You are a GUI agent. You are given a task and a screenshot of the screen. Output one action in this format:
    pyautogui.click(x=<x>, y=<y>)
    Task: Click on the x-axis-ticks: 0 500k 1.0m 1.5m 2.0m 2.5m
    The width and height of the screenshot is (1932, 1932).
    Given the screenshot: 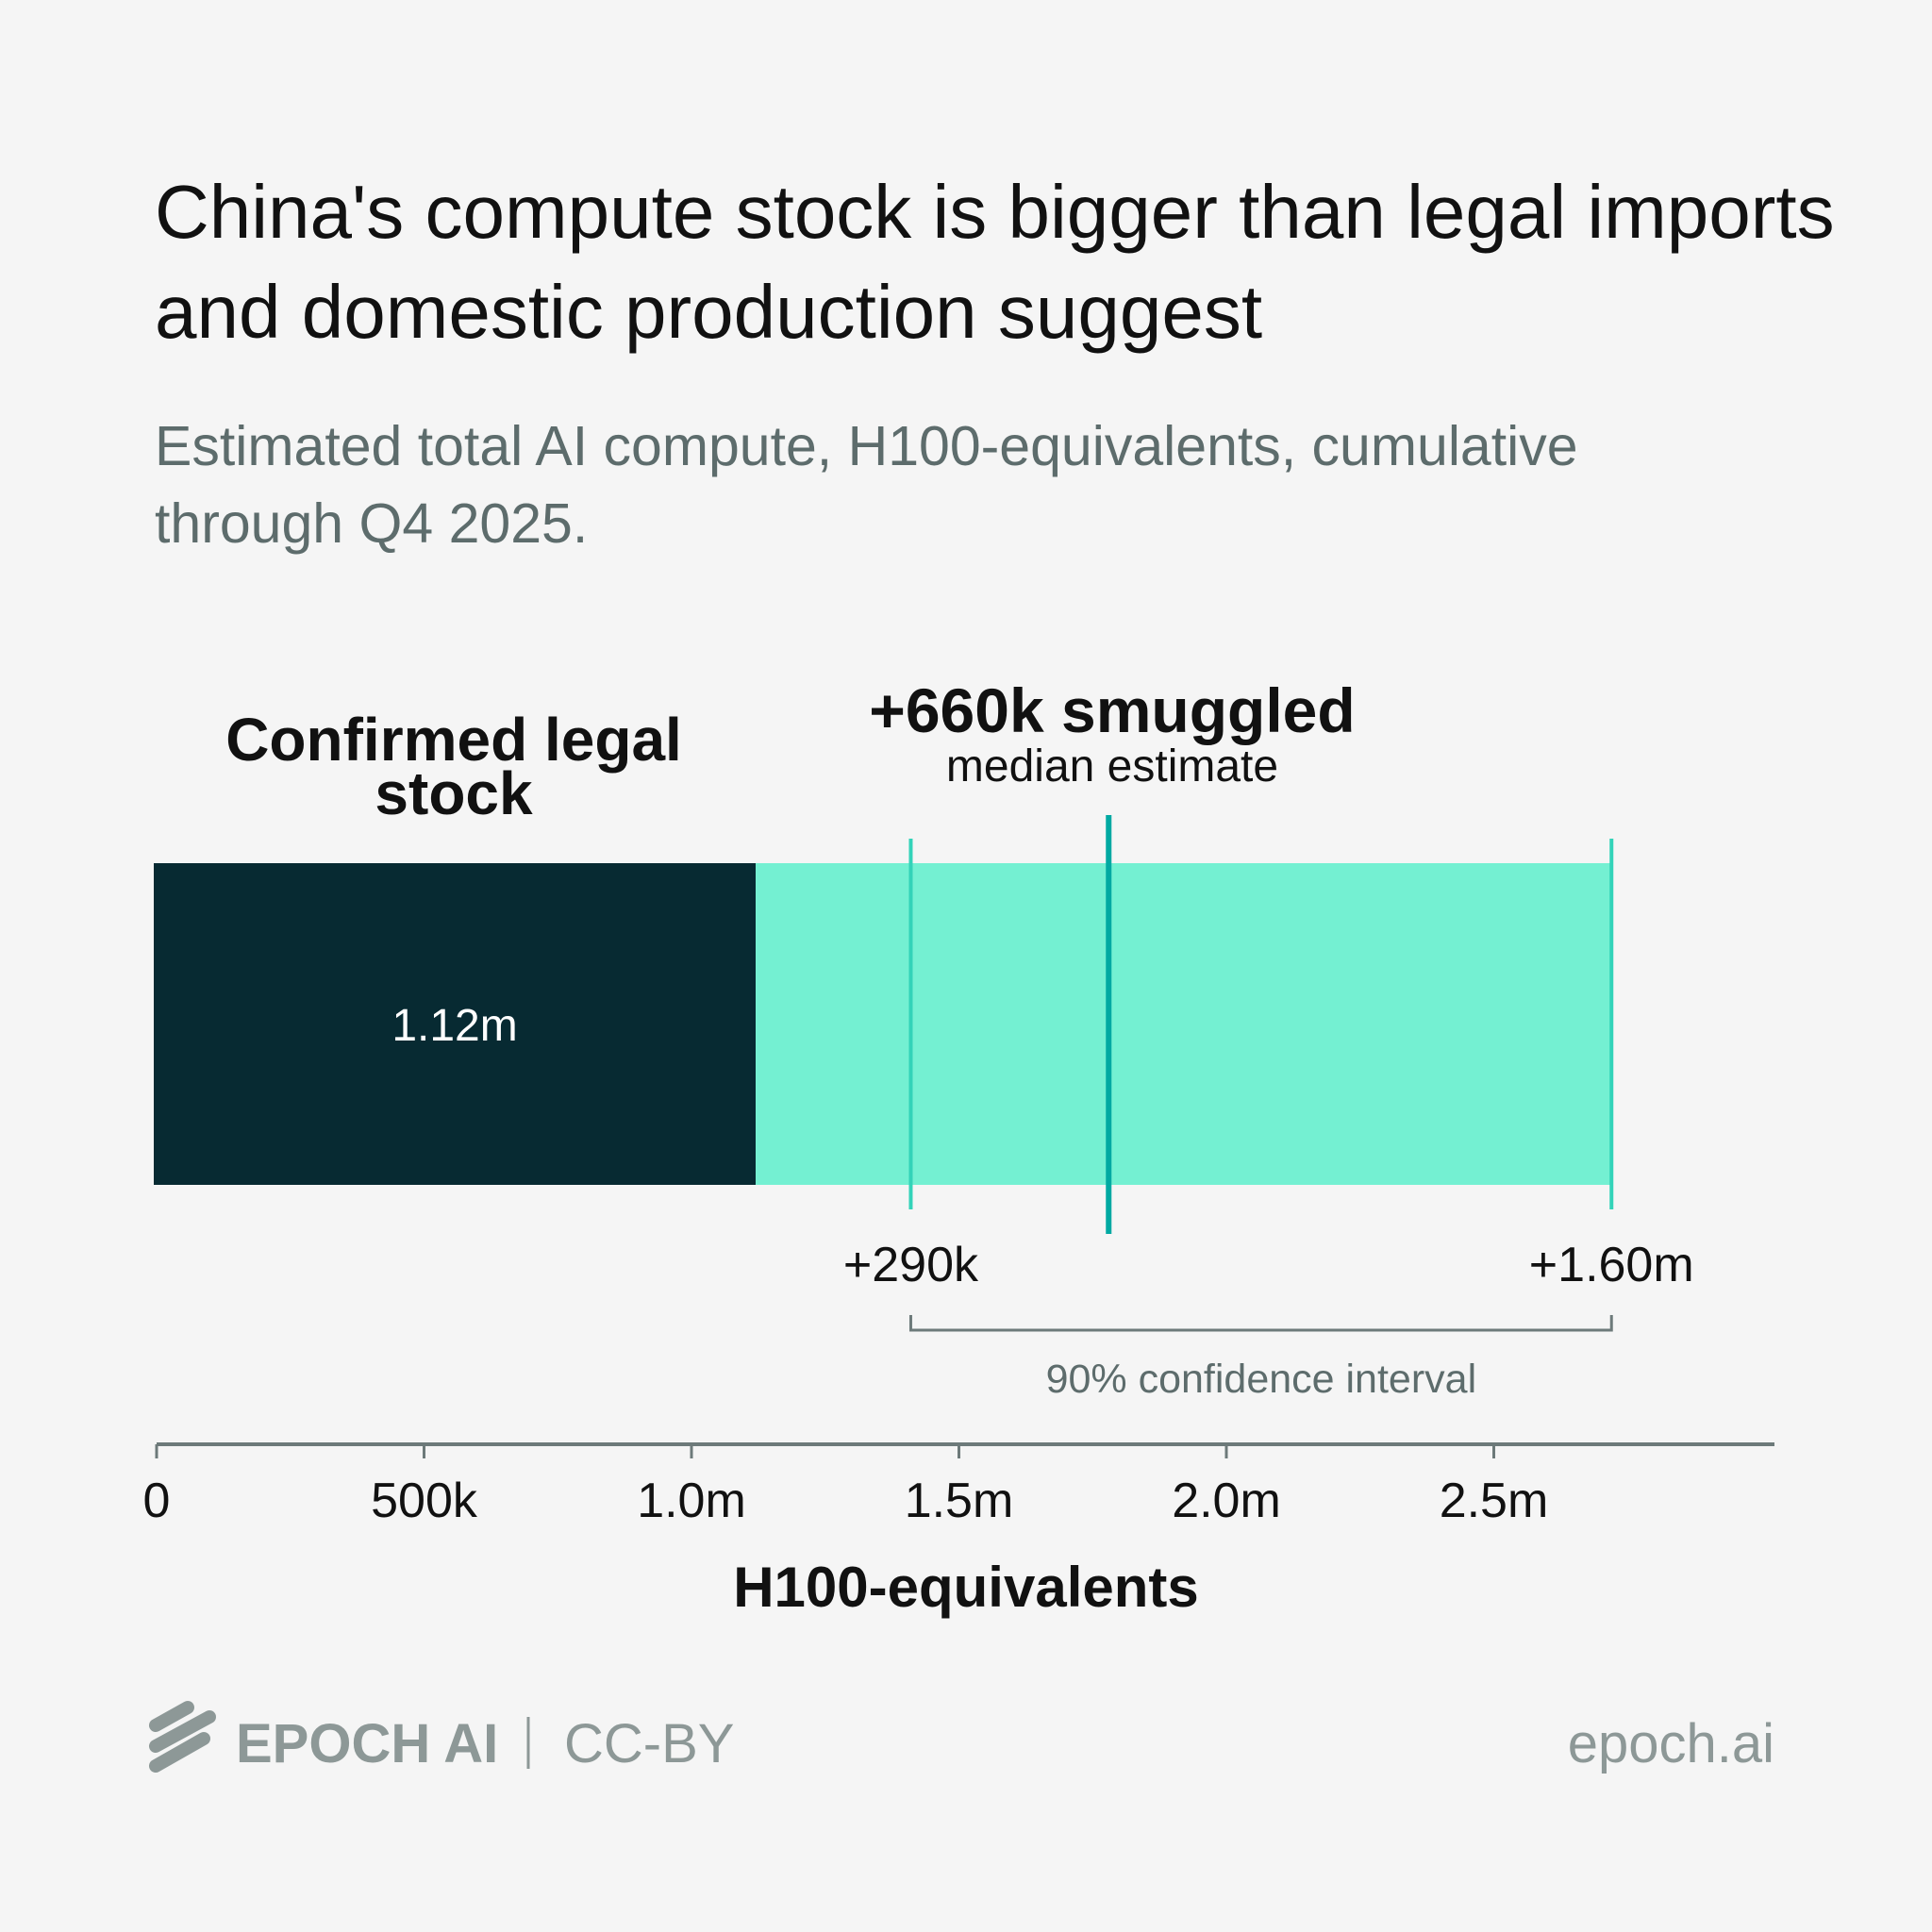 What is the action you would take?
    pyautogui.click(x=846, y=1486)
    